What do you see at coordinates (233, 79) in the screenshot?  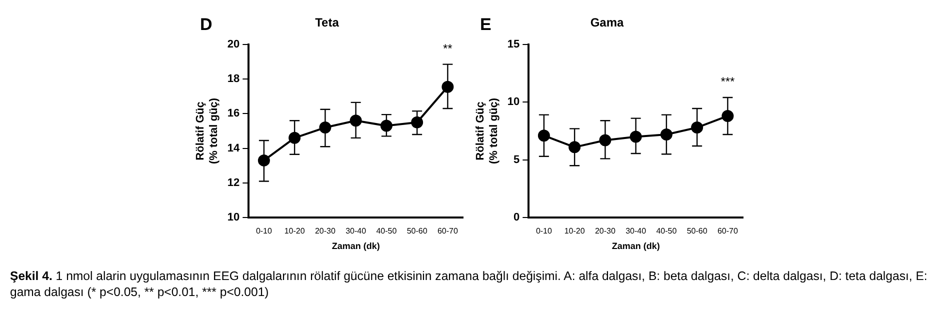 I see `y-tick-label: 18` at bounding box center [233, 79].